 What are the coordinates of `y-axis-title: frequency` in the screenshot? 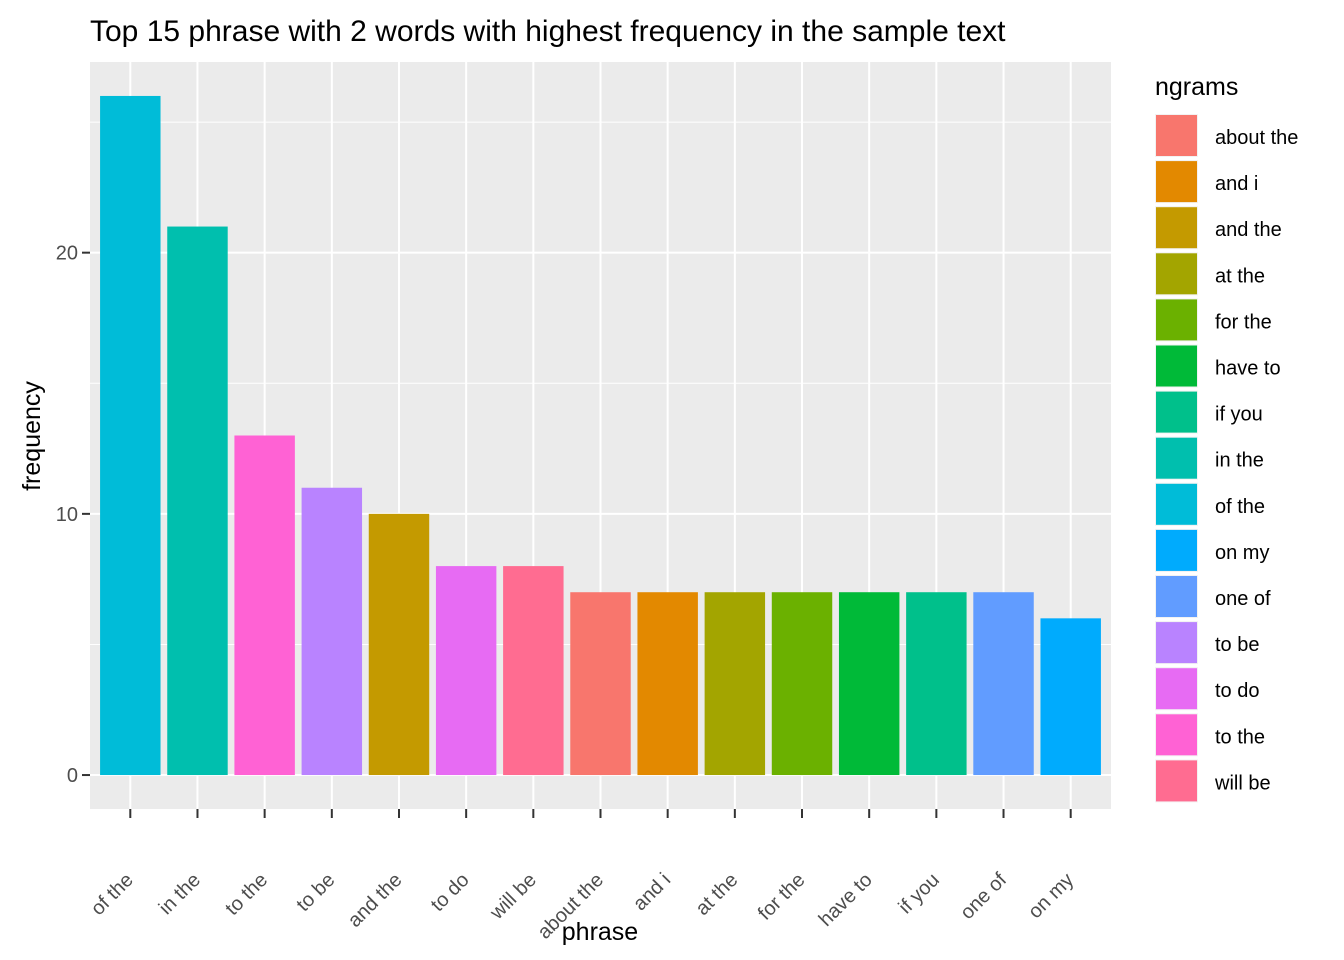 It's located at (32, 436).